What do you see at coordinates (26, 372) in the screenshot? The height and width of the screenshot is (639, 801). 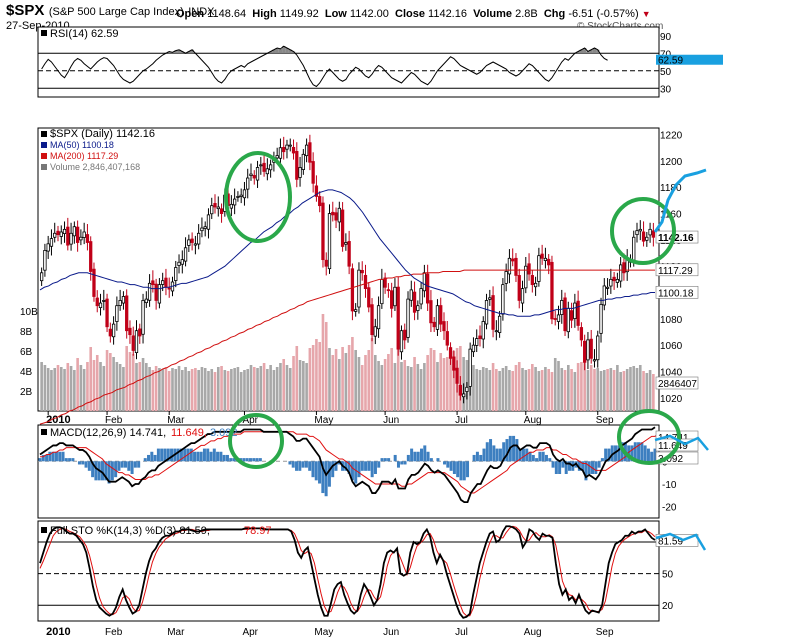 I see `volume-tick-label: 4B` at bounding box center [26, 372].